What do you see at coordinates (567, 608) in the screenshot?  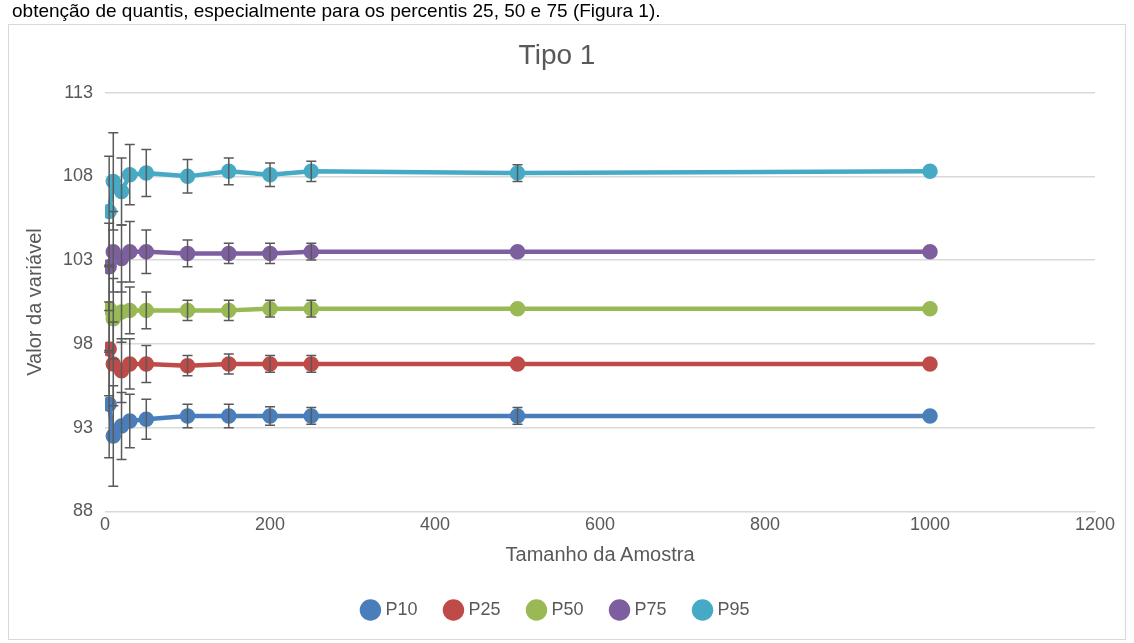 I see `legend-label: P50` at bounding box center [567, 608].